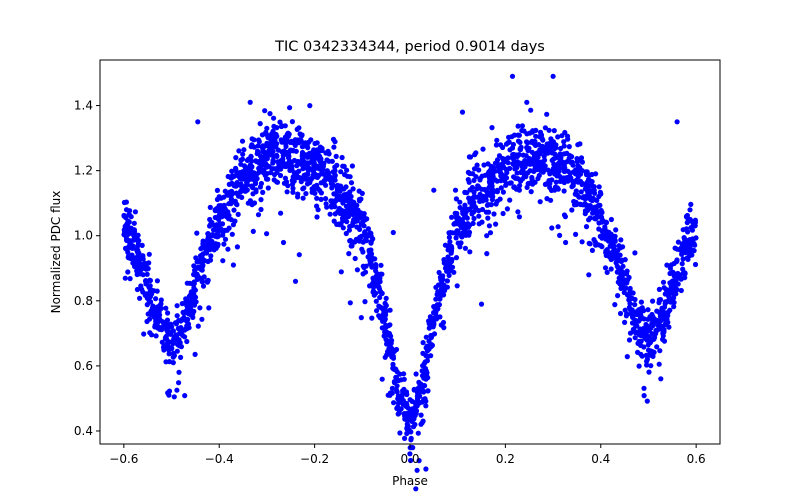  I want to click on outlier-point, so click(589, 275).